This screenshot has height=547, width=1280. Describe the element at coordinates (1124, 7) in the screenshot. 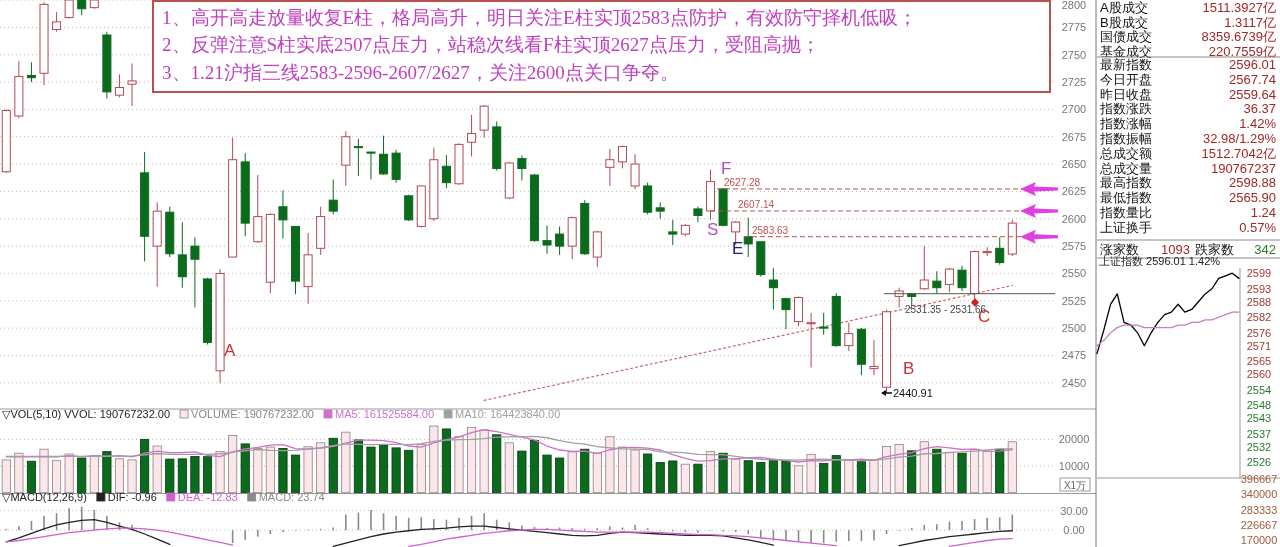

I see `text: A股成交` at that location.